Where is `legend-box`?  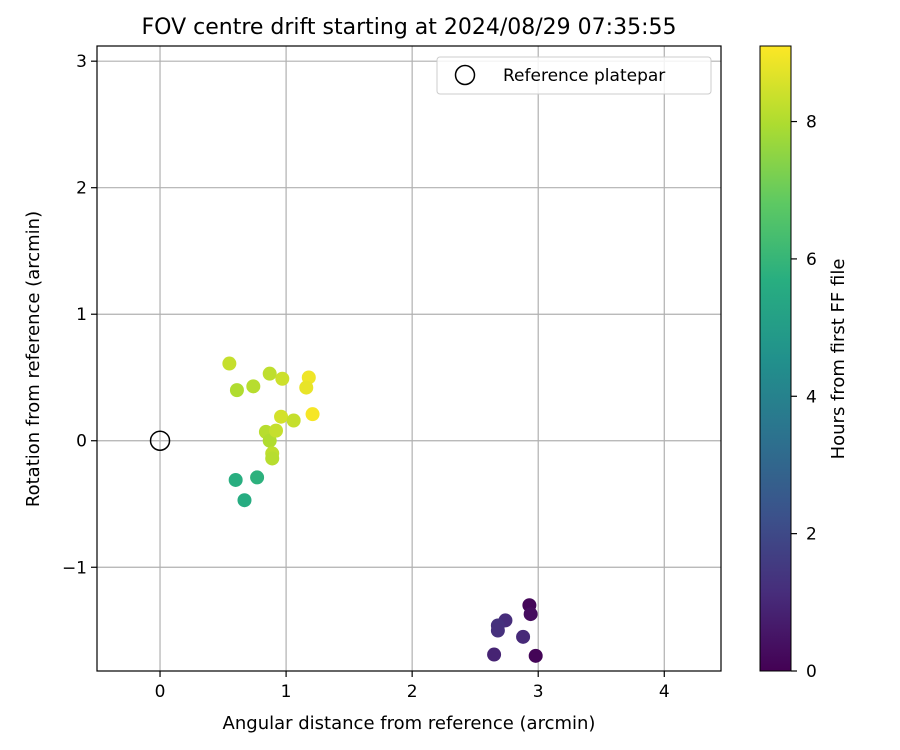 legend-box is located at coordinates (574, 75).